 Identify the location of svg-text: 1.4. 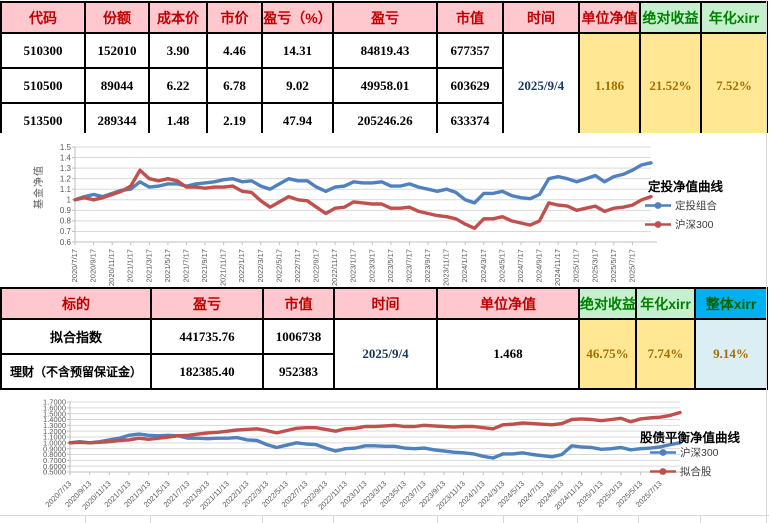
(66, 157).